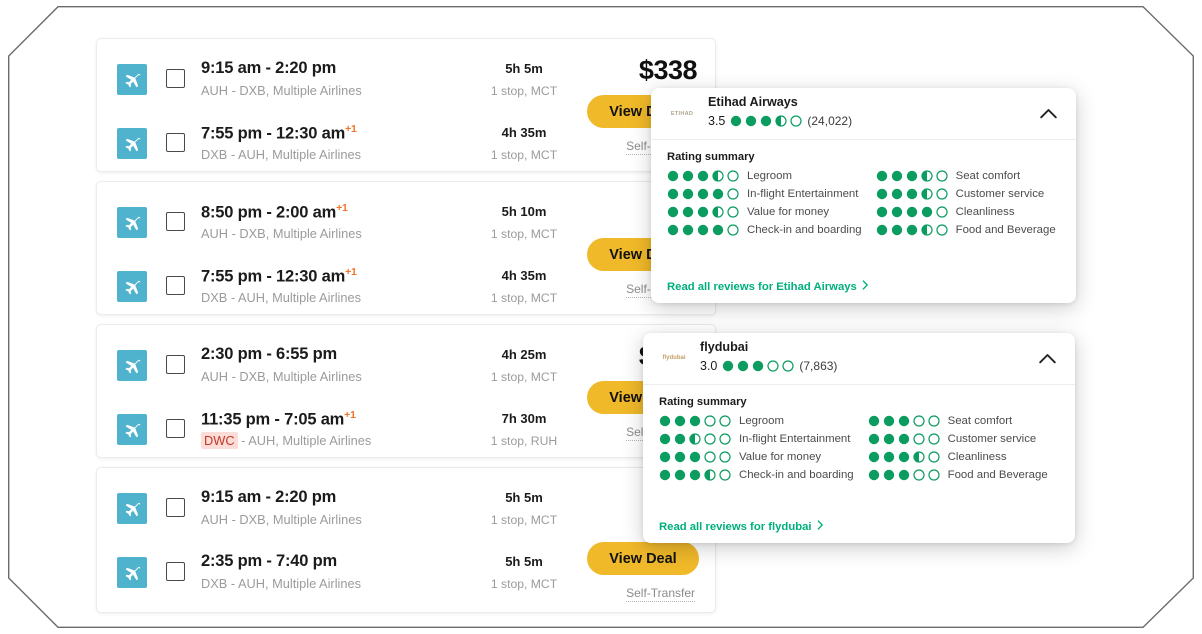 The image size is (1202, 634). I want to click on read-all-reviews-label: Read all reviews for Etihad Airways, so click(762, 286).